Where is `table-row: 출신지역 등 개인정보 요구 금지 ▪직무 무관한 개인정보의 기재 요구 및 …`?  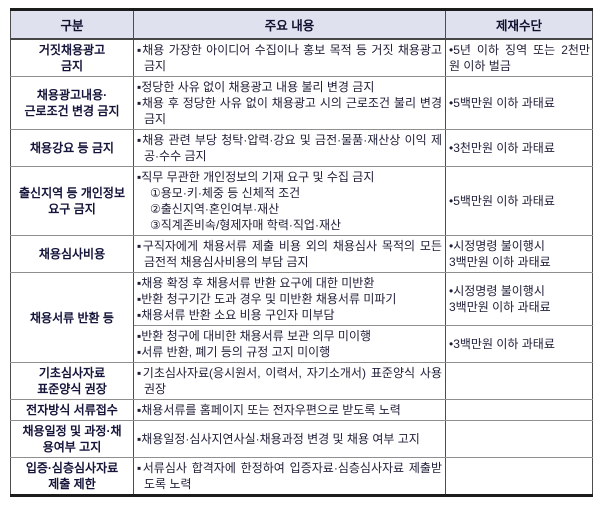
table-row: 출신지역 등 개인정보 요구 금지 ▪직무 무관한 개인정보의 기재 요구 및 … is located at coordinates (301, 201).